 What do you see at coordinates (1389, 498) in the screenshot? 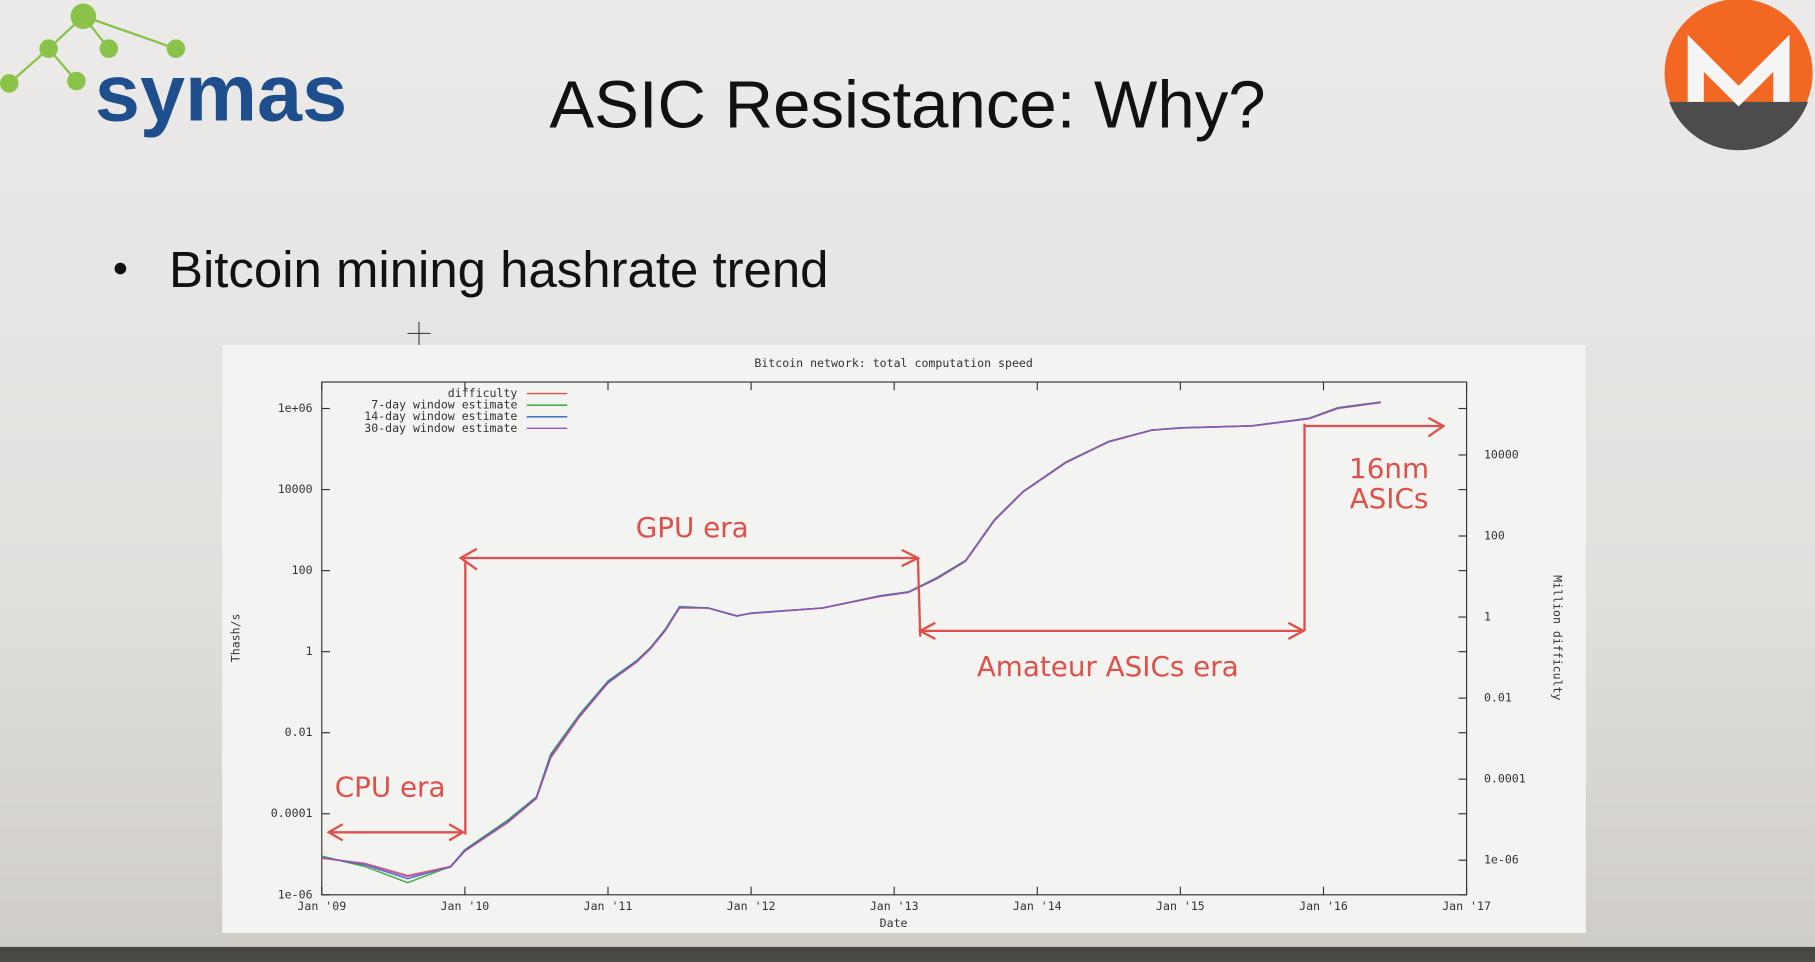
I see `annotation: ASICs` at bounding box center [1389, 498].